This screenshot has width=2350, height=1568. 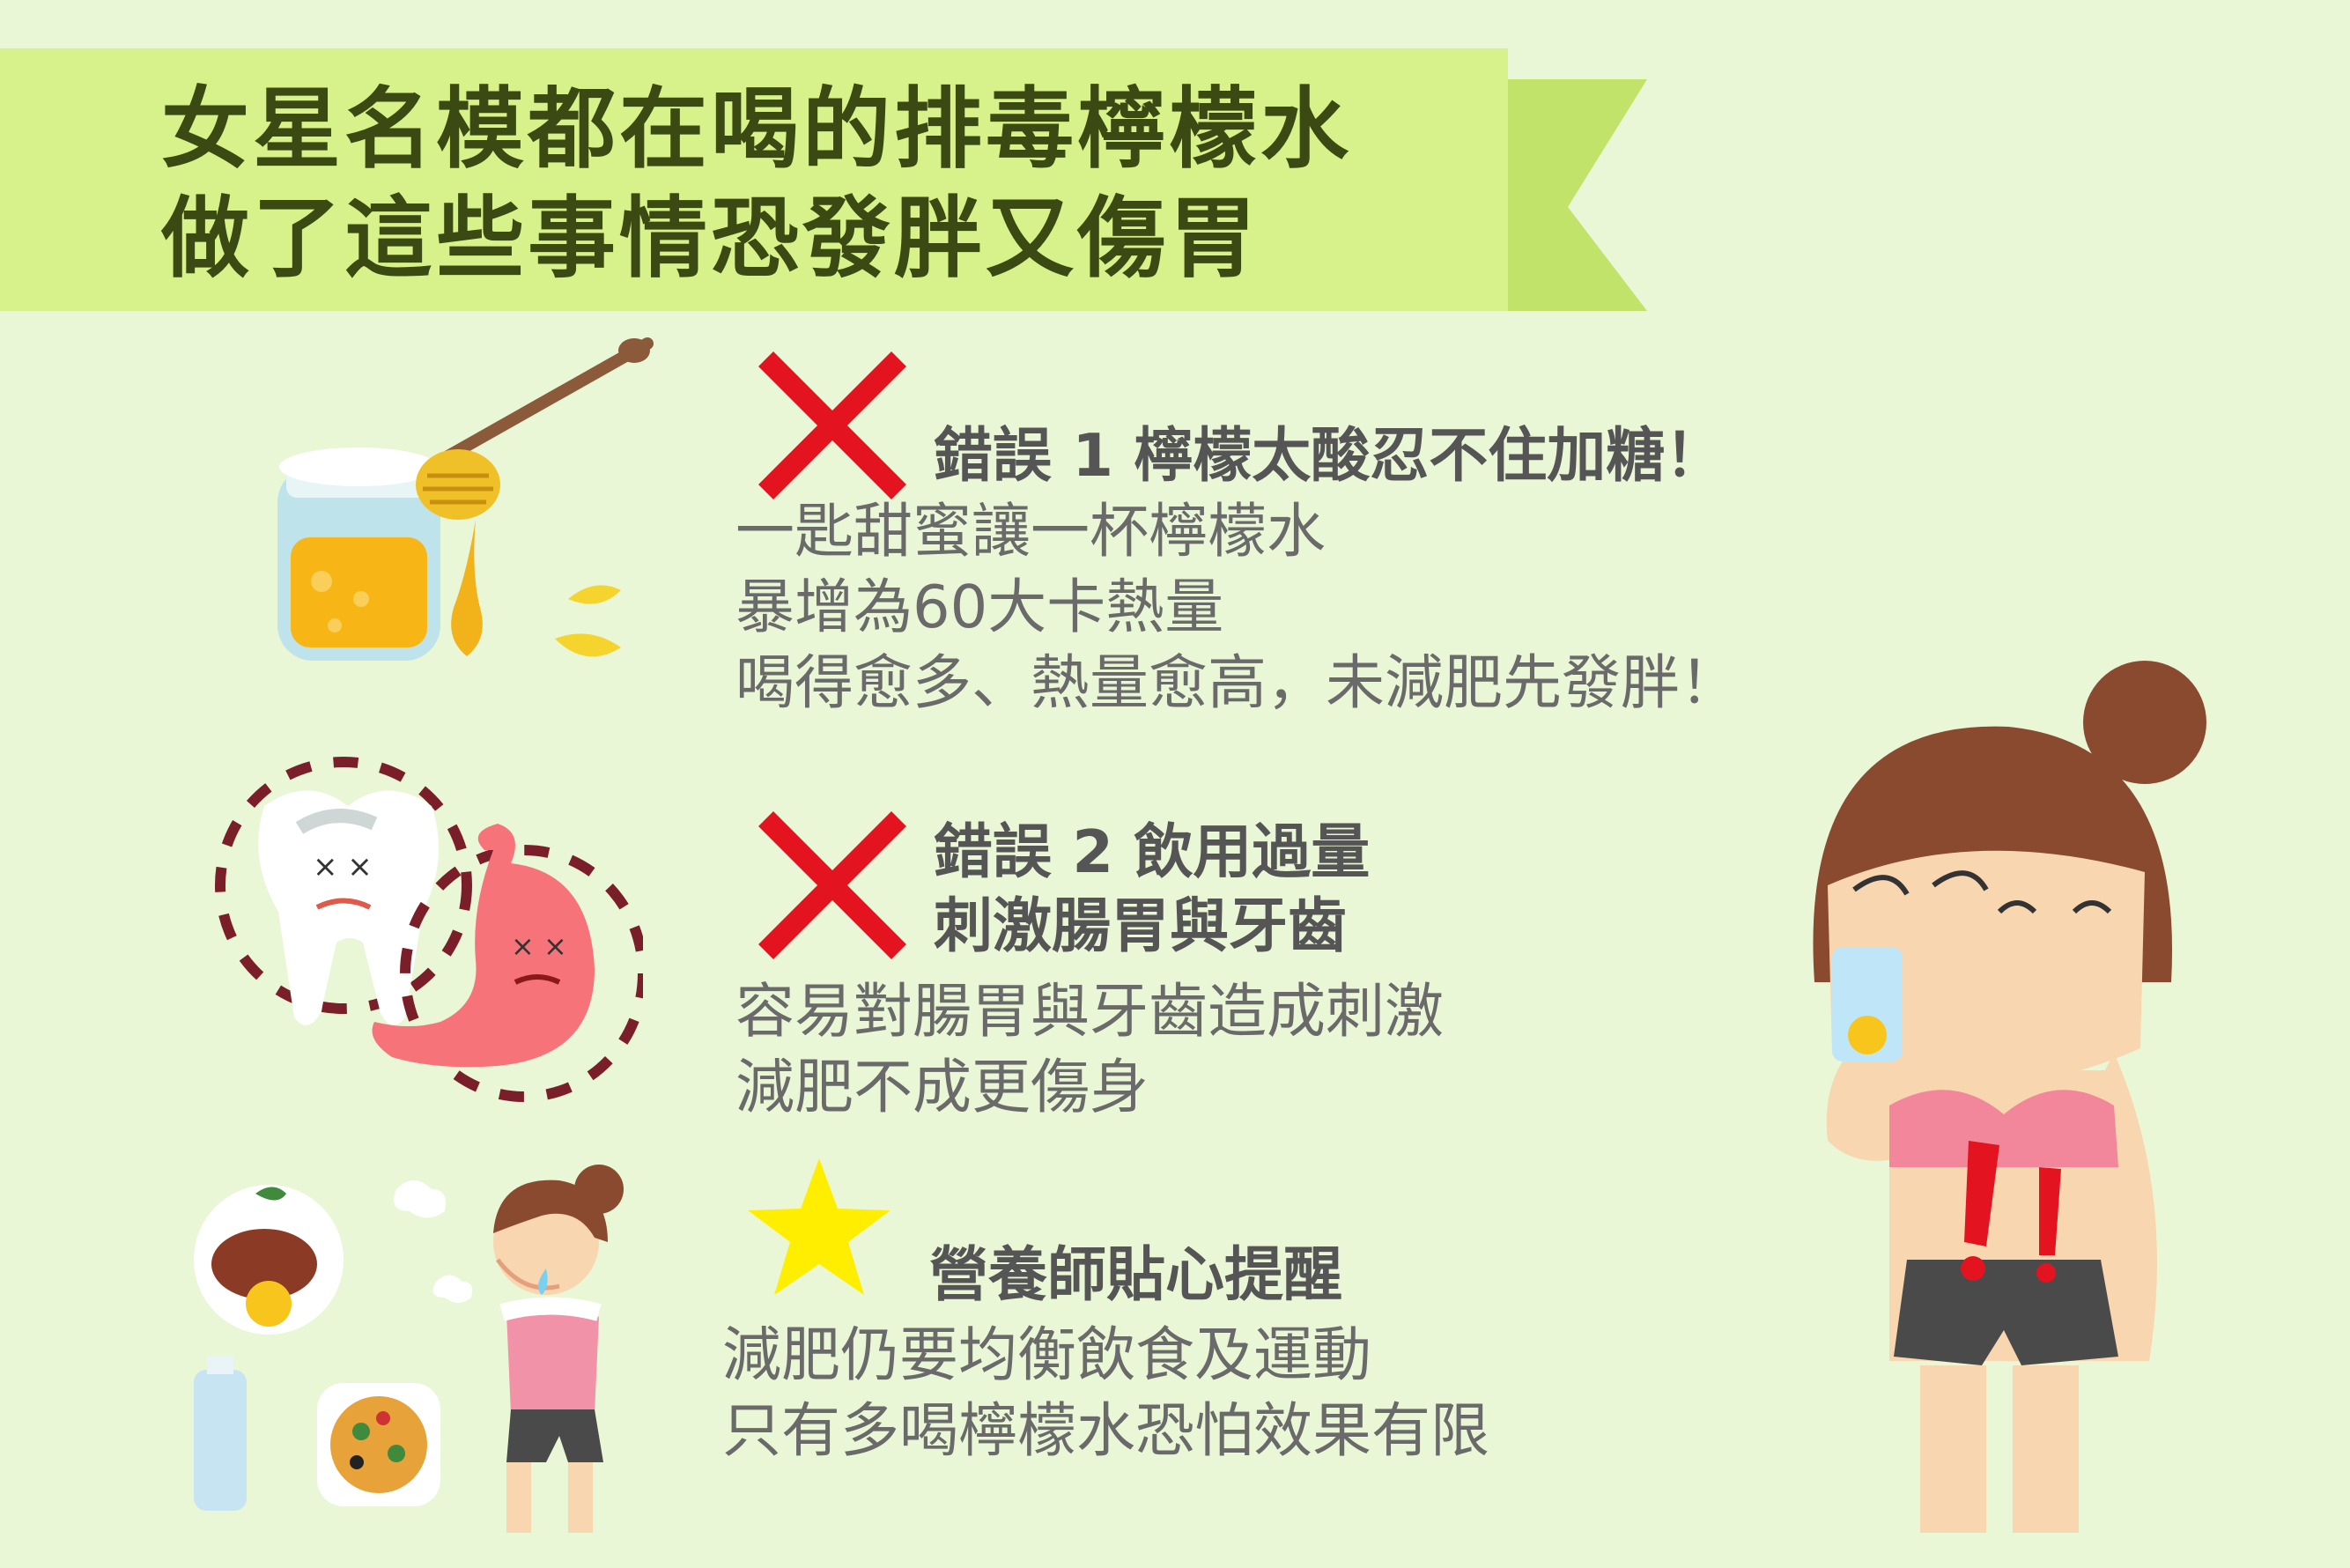 What do you see at coordinates (819, 1226) in the screenshot?
I see `star-icon` at bounding box center [819, 1226].